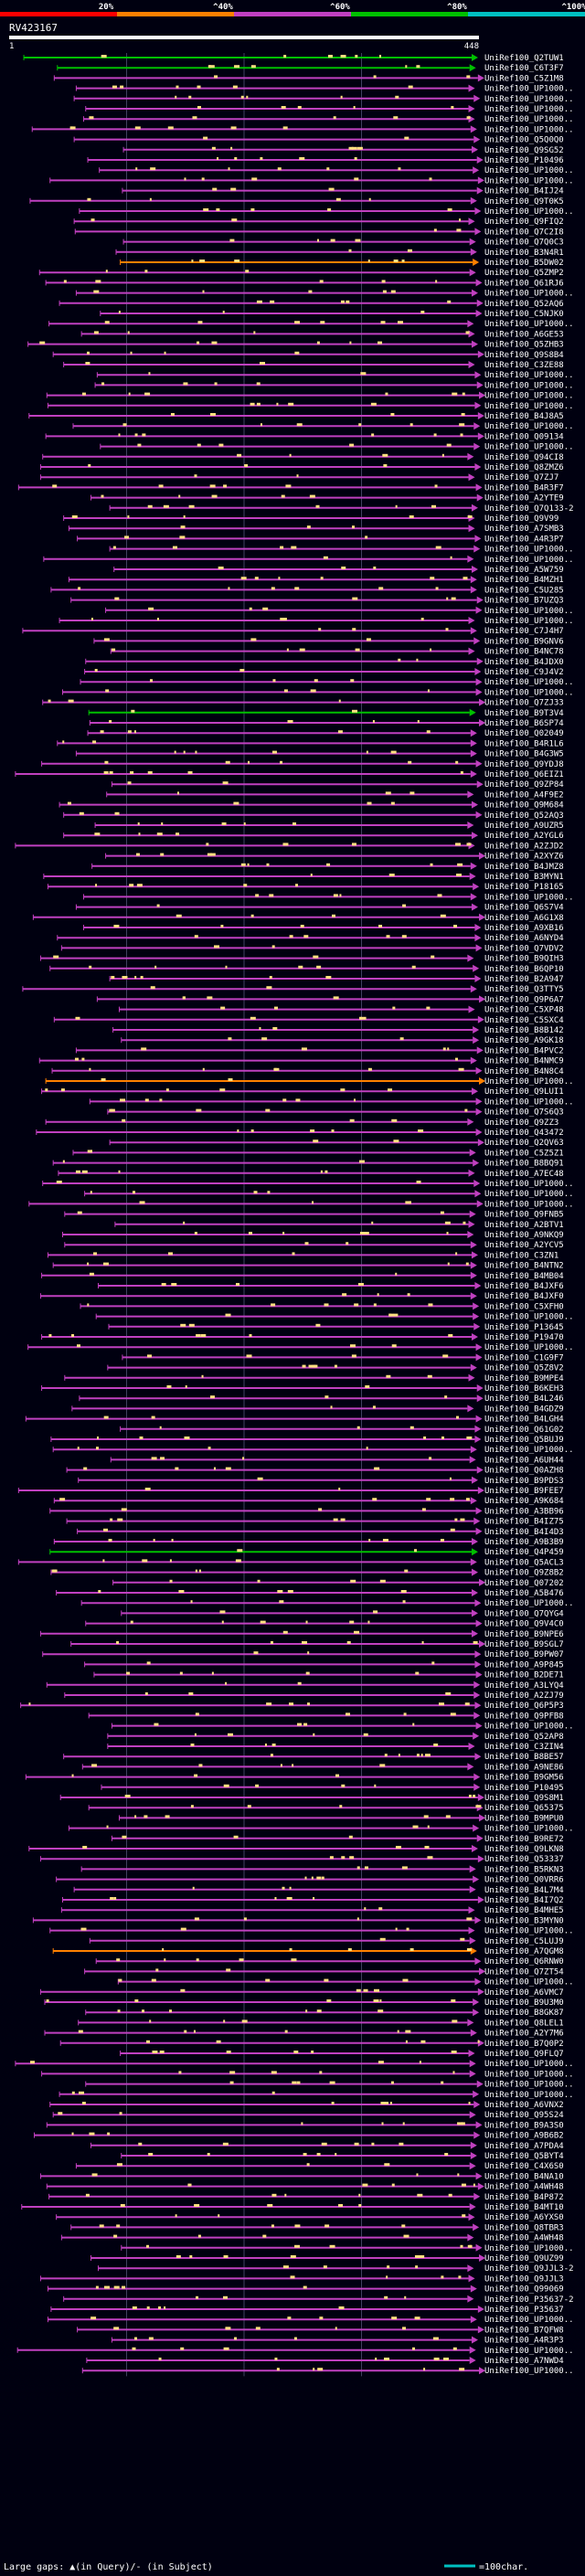 The image size is (585, 2576). I want to click on hit-label: UniRef100_A2BTV1, so click(524, 1225).